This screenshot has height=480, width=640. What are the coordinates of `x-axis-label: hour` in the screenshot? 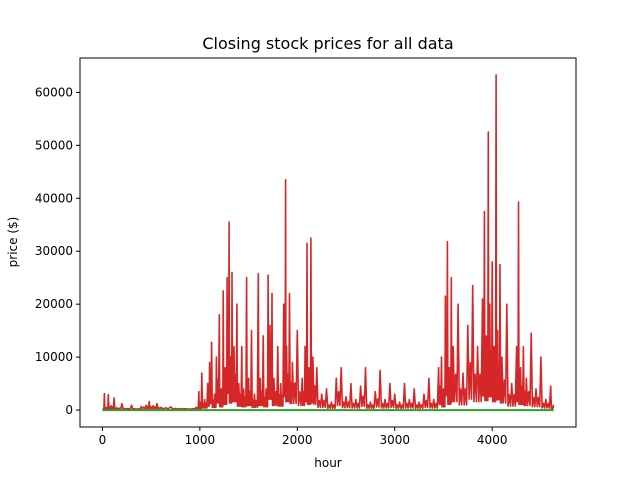 It's located at (328, 463).